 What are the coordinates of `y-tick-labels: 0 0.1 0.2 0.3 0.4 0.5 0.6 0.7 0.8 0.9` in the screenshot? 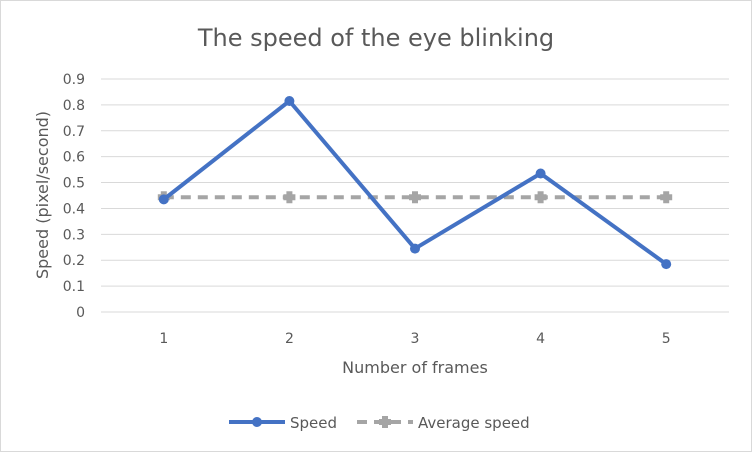 It's located at (74, 196).